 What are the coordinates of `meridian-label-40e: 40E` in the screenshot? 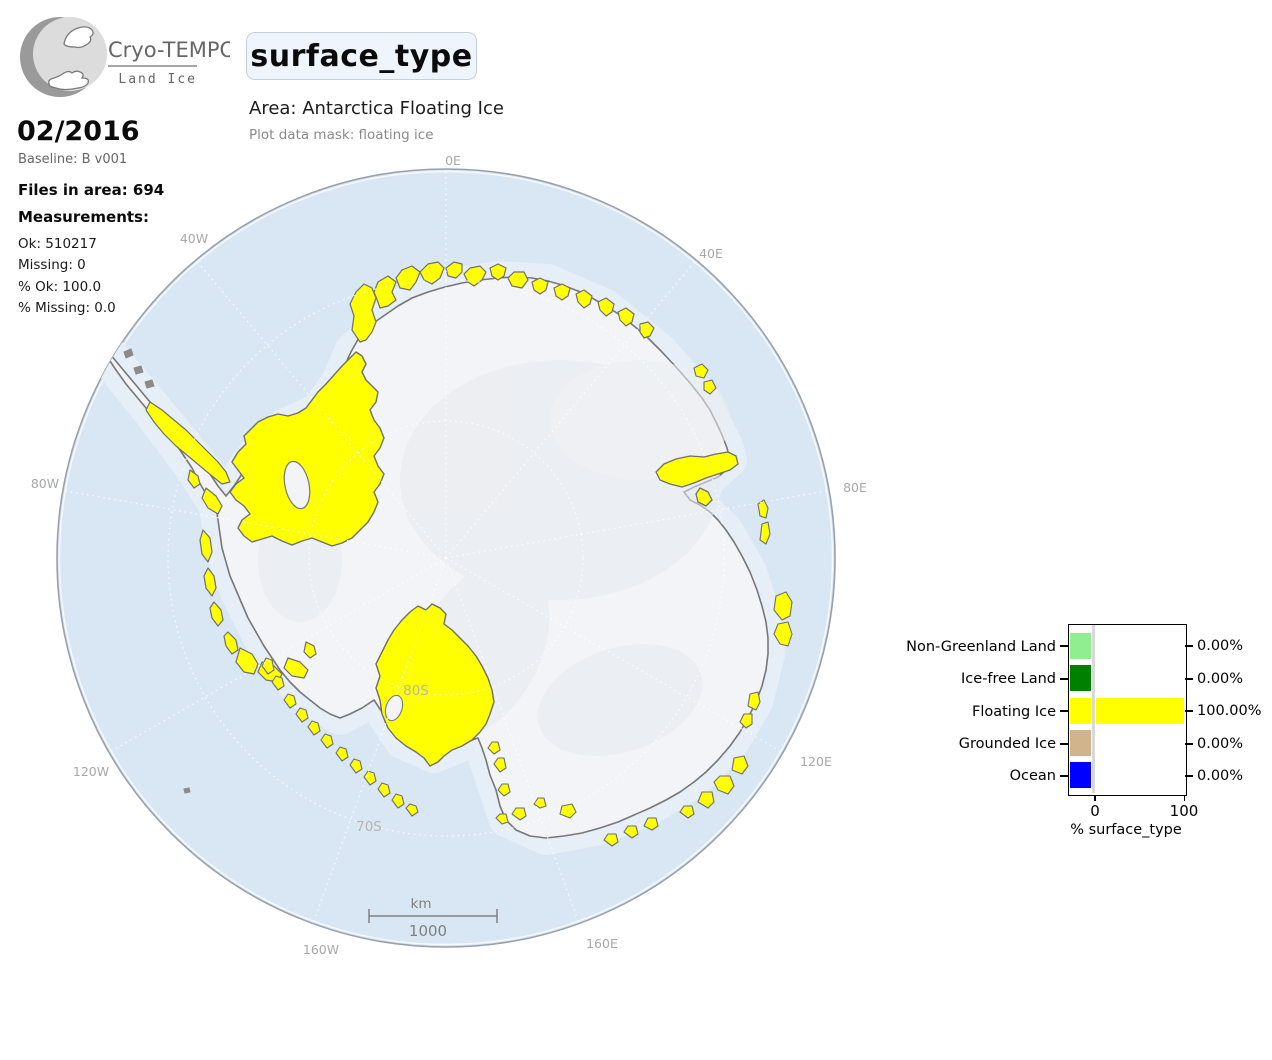 It's located at (711, 253).